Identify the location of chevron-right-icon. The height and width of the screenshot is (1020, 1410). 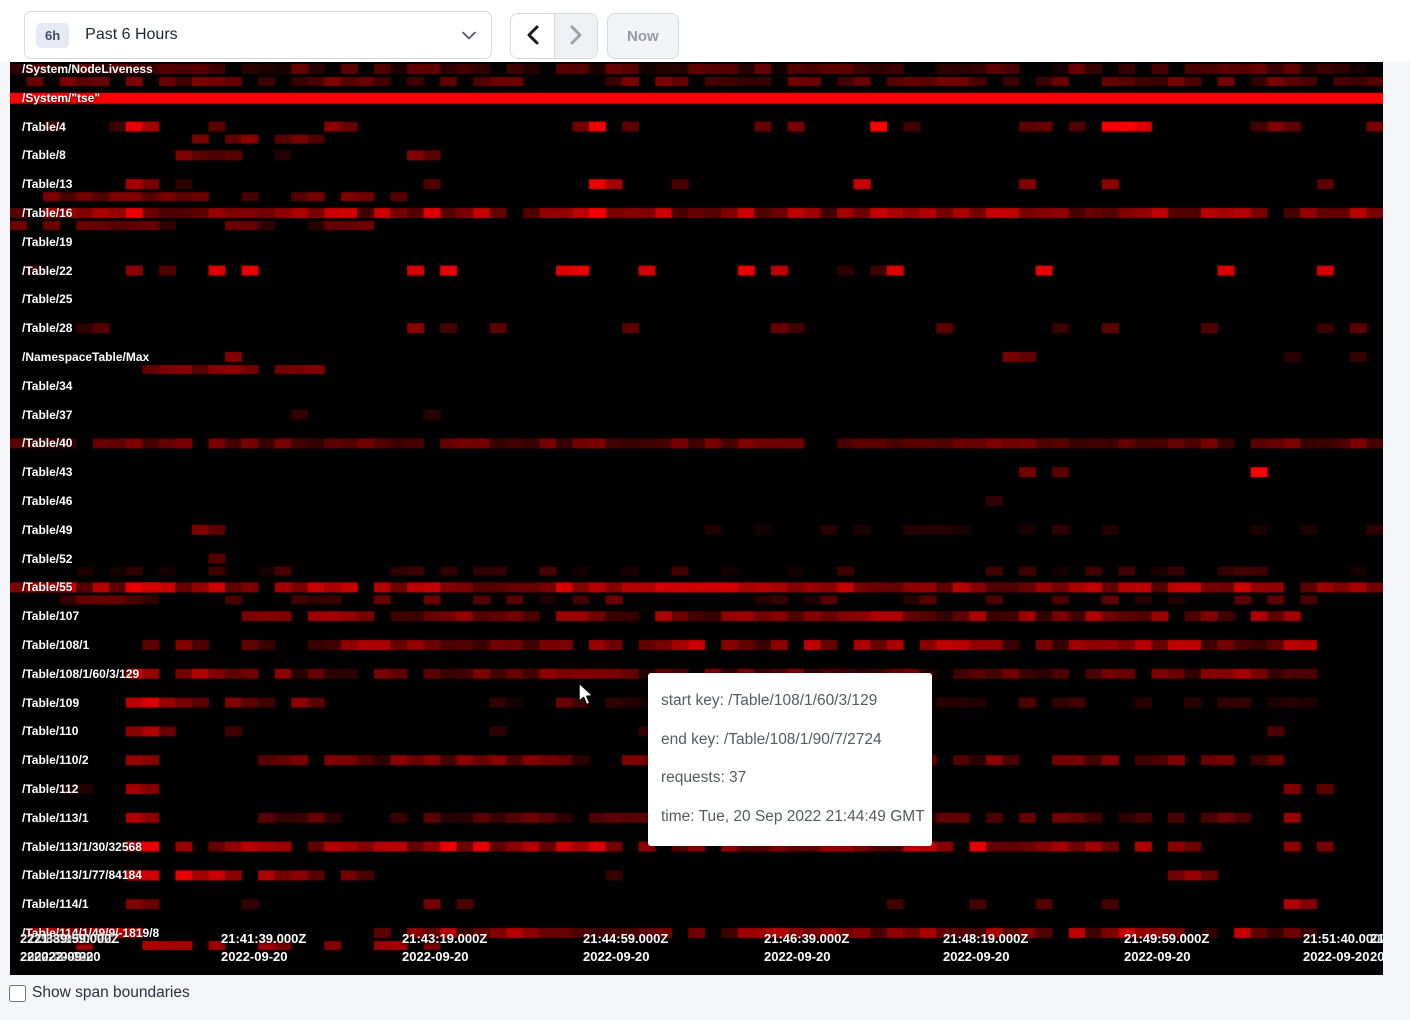
(576, 36).